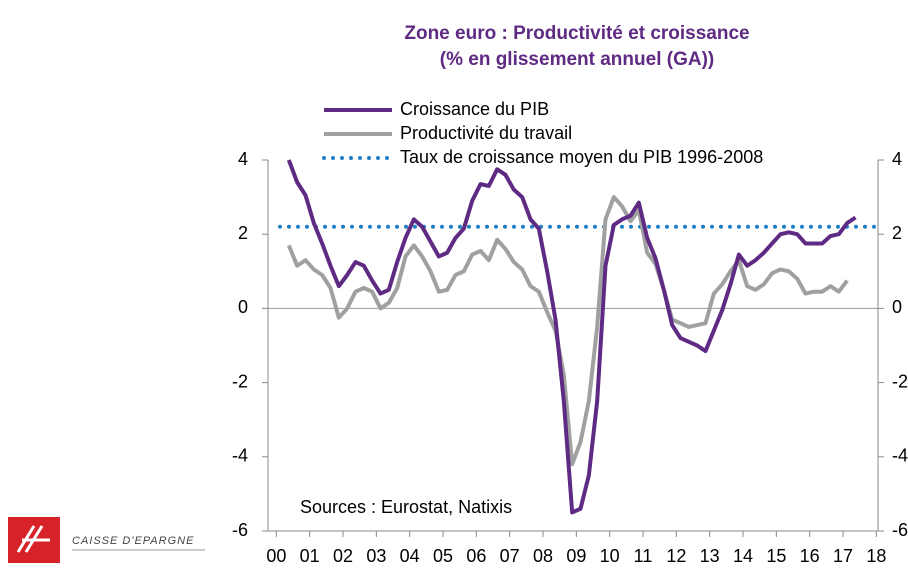 The width and height of the screenshot is (908, 571). I want to click on chart-subtitle: (% en glissement annuel (GA)), so click(577, 59).